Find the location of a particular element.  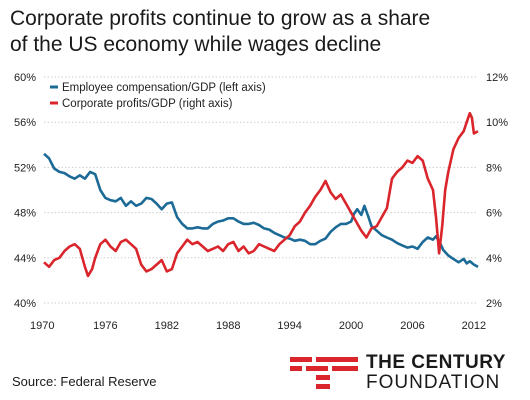

right-axis-tick-labels: 2% 4% 6% 8% 10% 12% is located at coordinates (497, 191).